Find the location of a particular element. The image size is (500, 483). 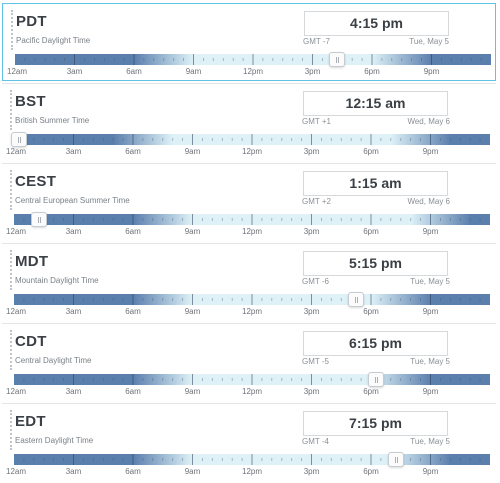

time-input: 12:15 am is located at coordinates (375, 103).